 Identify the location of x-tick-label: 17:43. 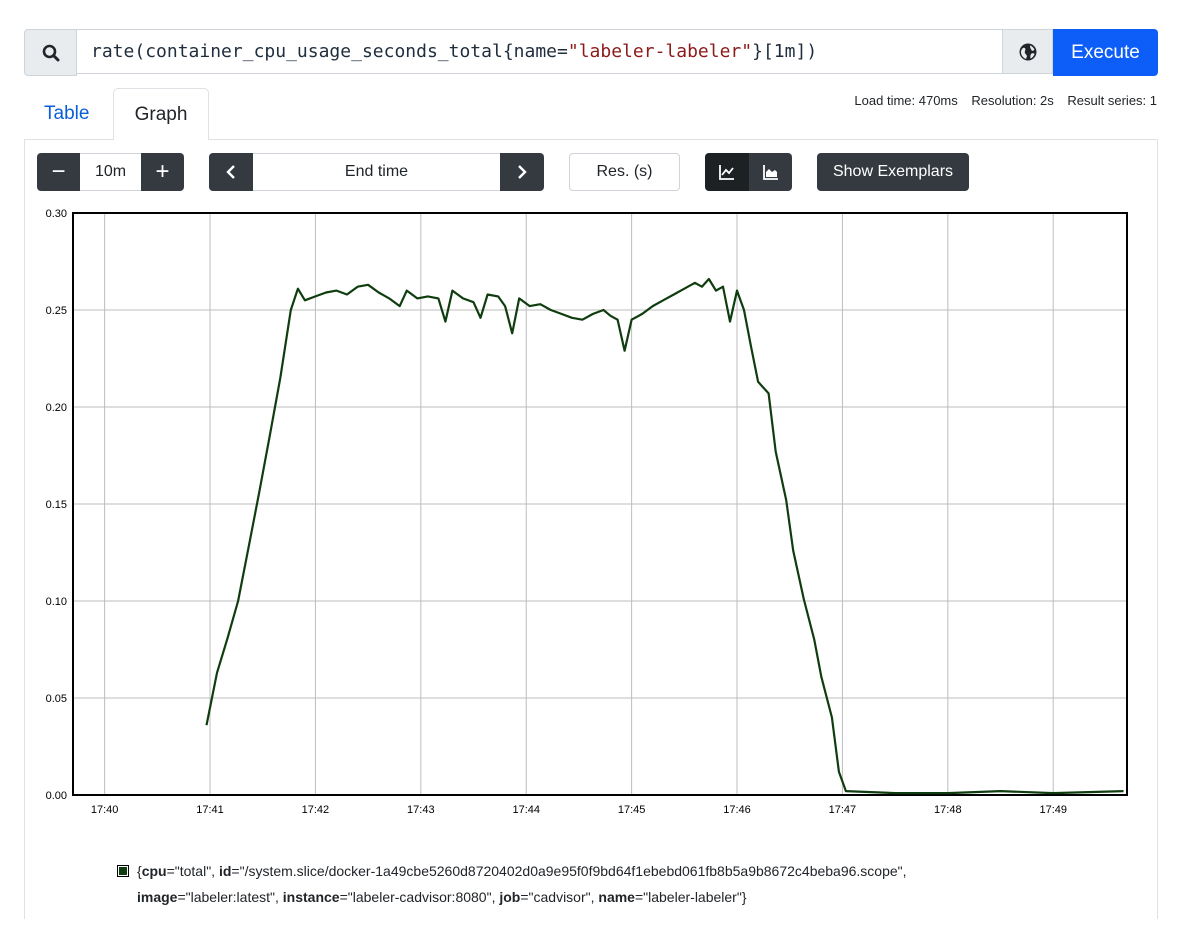
(421, 810).